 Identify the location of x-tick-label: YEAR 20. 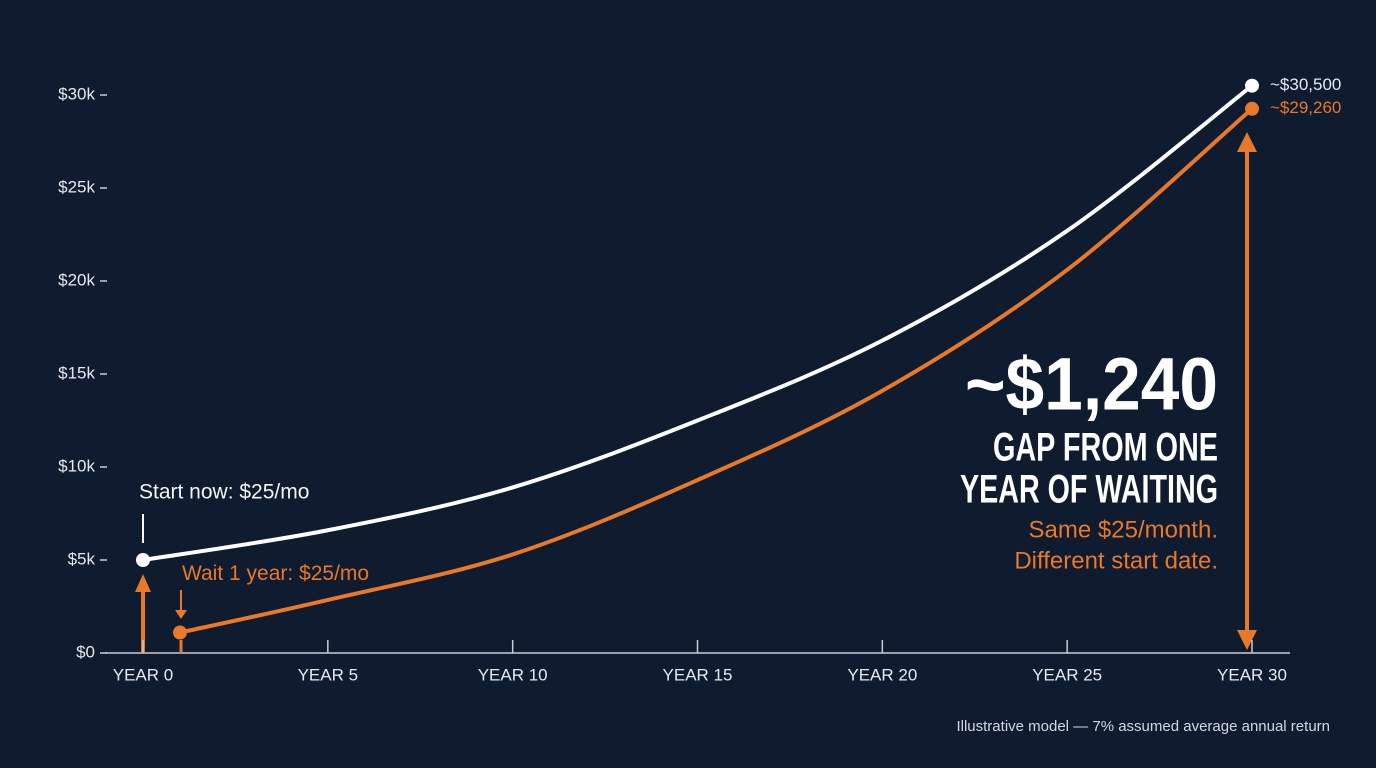
(882, 674).